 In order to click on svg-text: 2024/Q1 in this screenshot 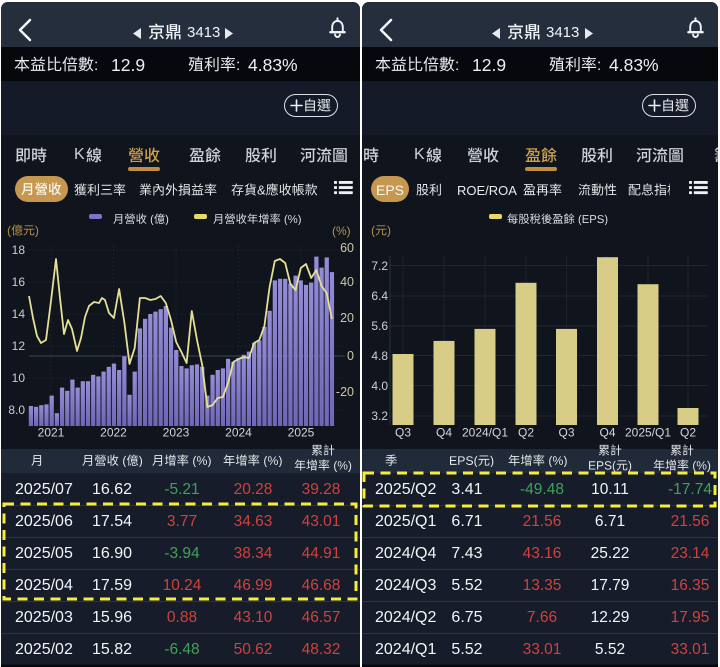, I will do `click(485, 433)`.